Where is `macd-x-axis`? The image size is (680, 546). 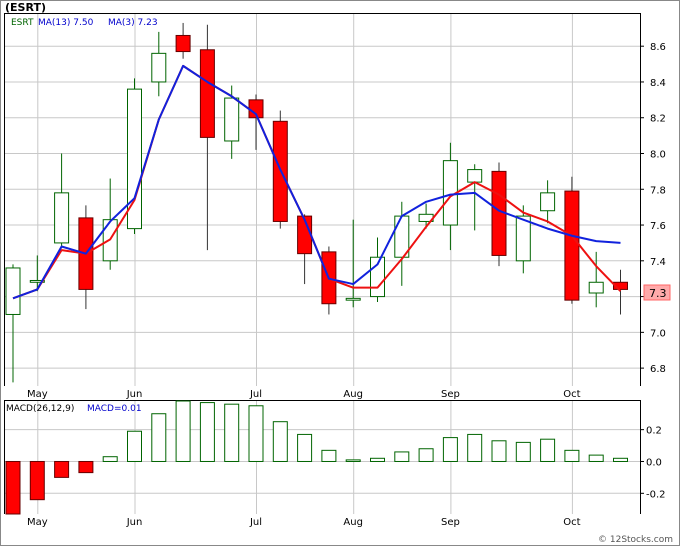 macd-x-axis is located at coordinates (322, 521).